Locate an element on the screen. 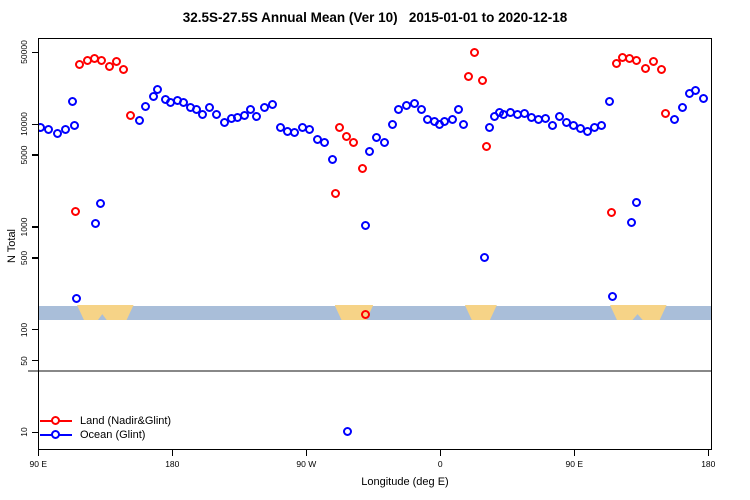  legend-label-ocean: Ocean (Glint) is located at coordinates (113, 435).